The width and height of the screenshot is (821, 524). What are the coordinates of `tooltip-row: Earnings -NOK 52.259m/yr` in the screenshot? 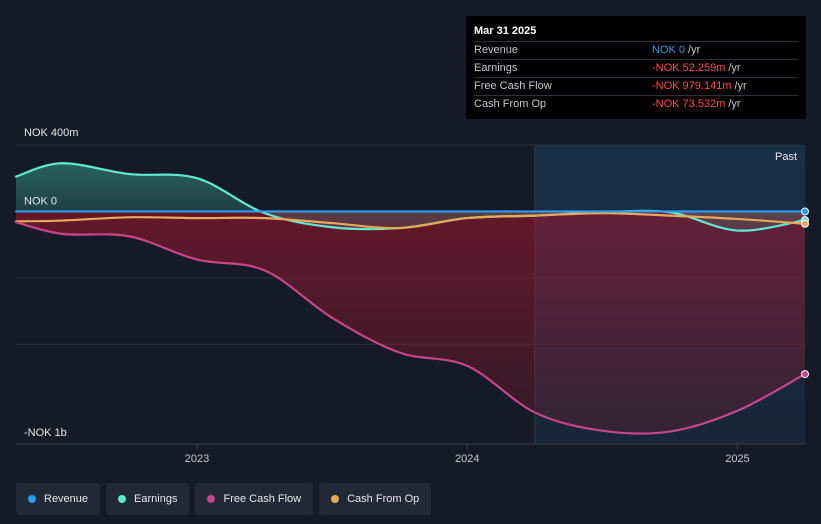 It's located at (636, 68).